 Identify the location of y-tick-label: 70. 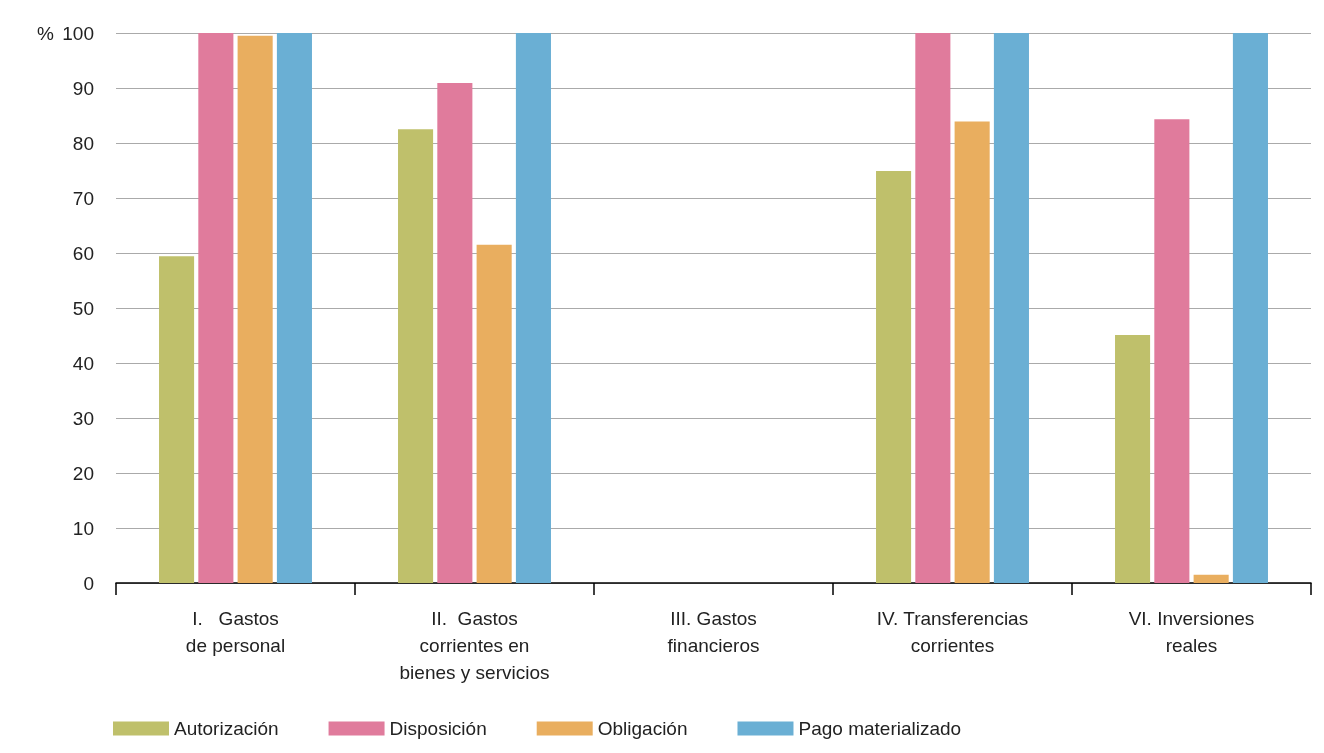
(83, 198).